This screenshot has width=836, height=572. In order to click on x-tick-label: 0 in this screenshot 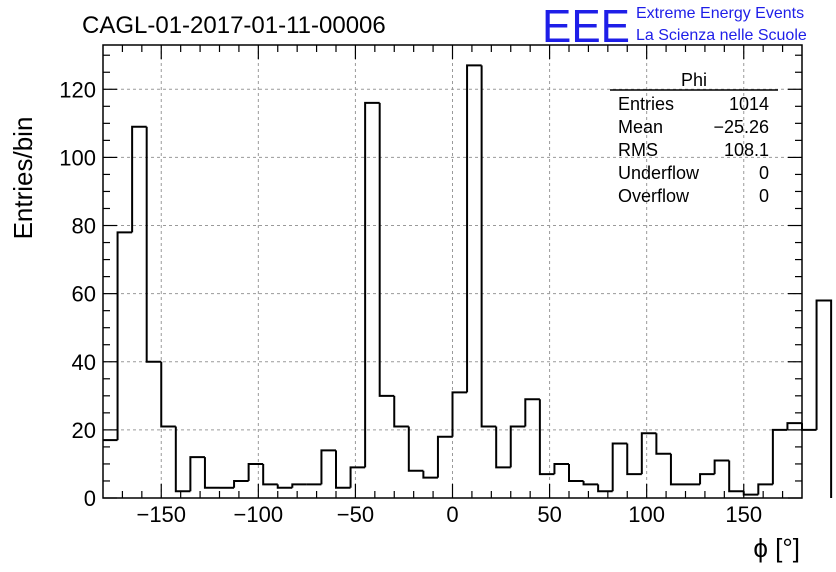, I will do `click(452, 514)`.